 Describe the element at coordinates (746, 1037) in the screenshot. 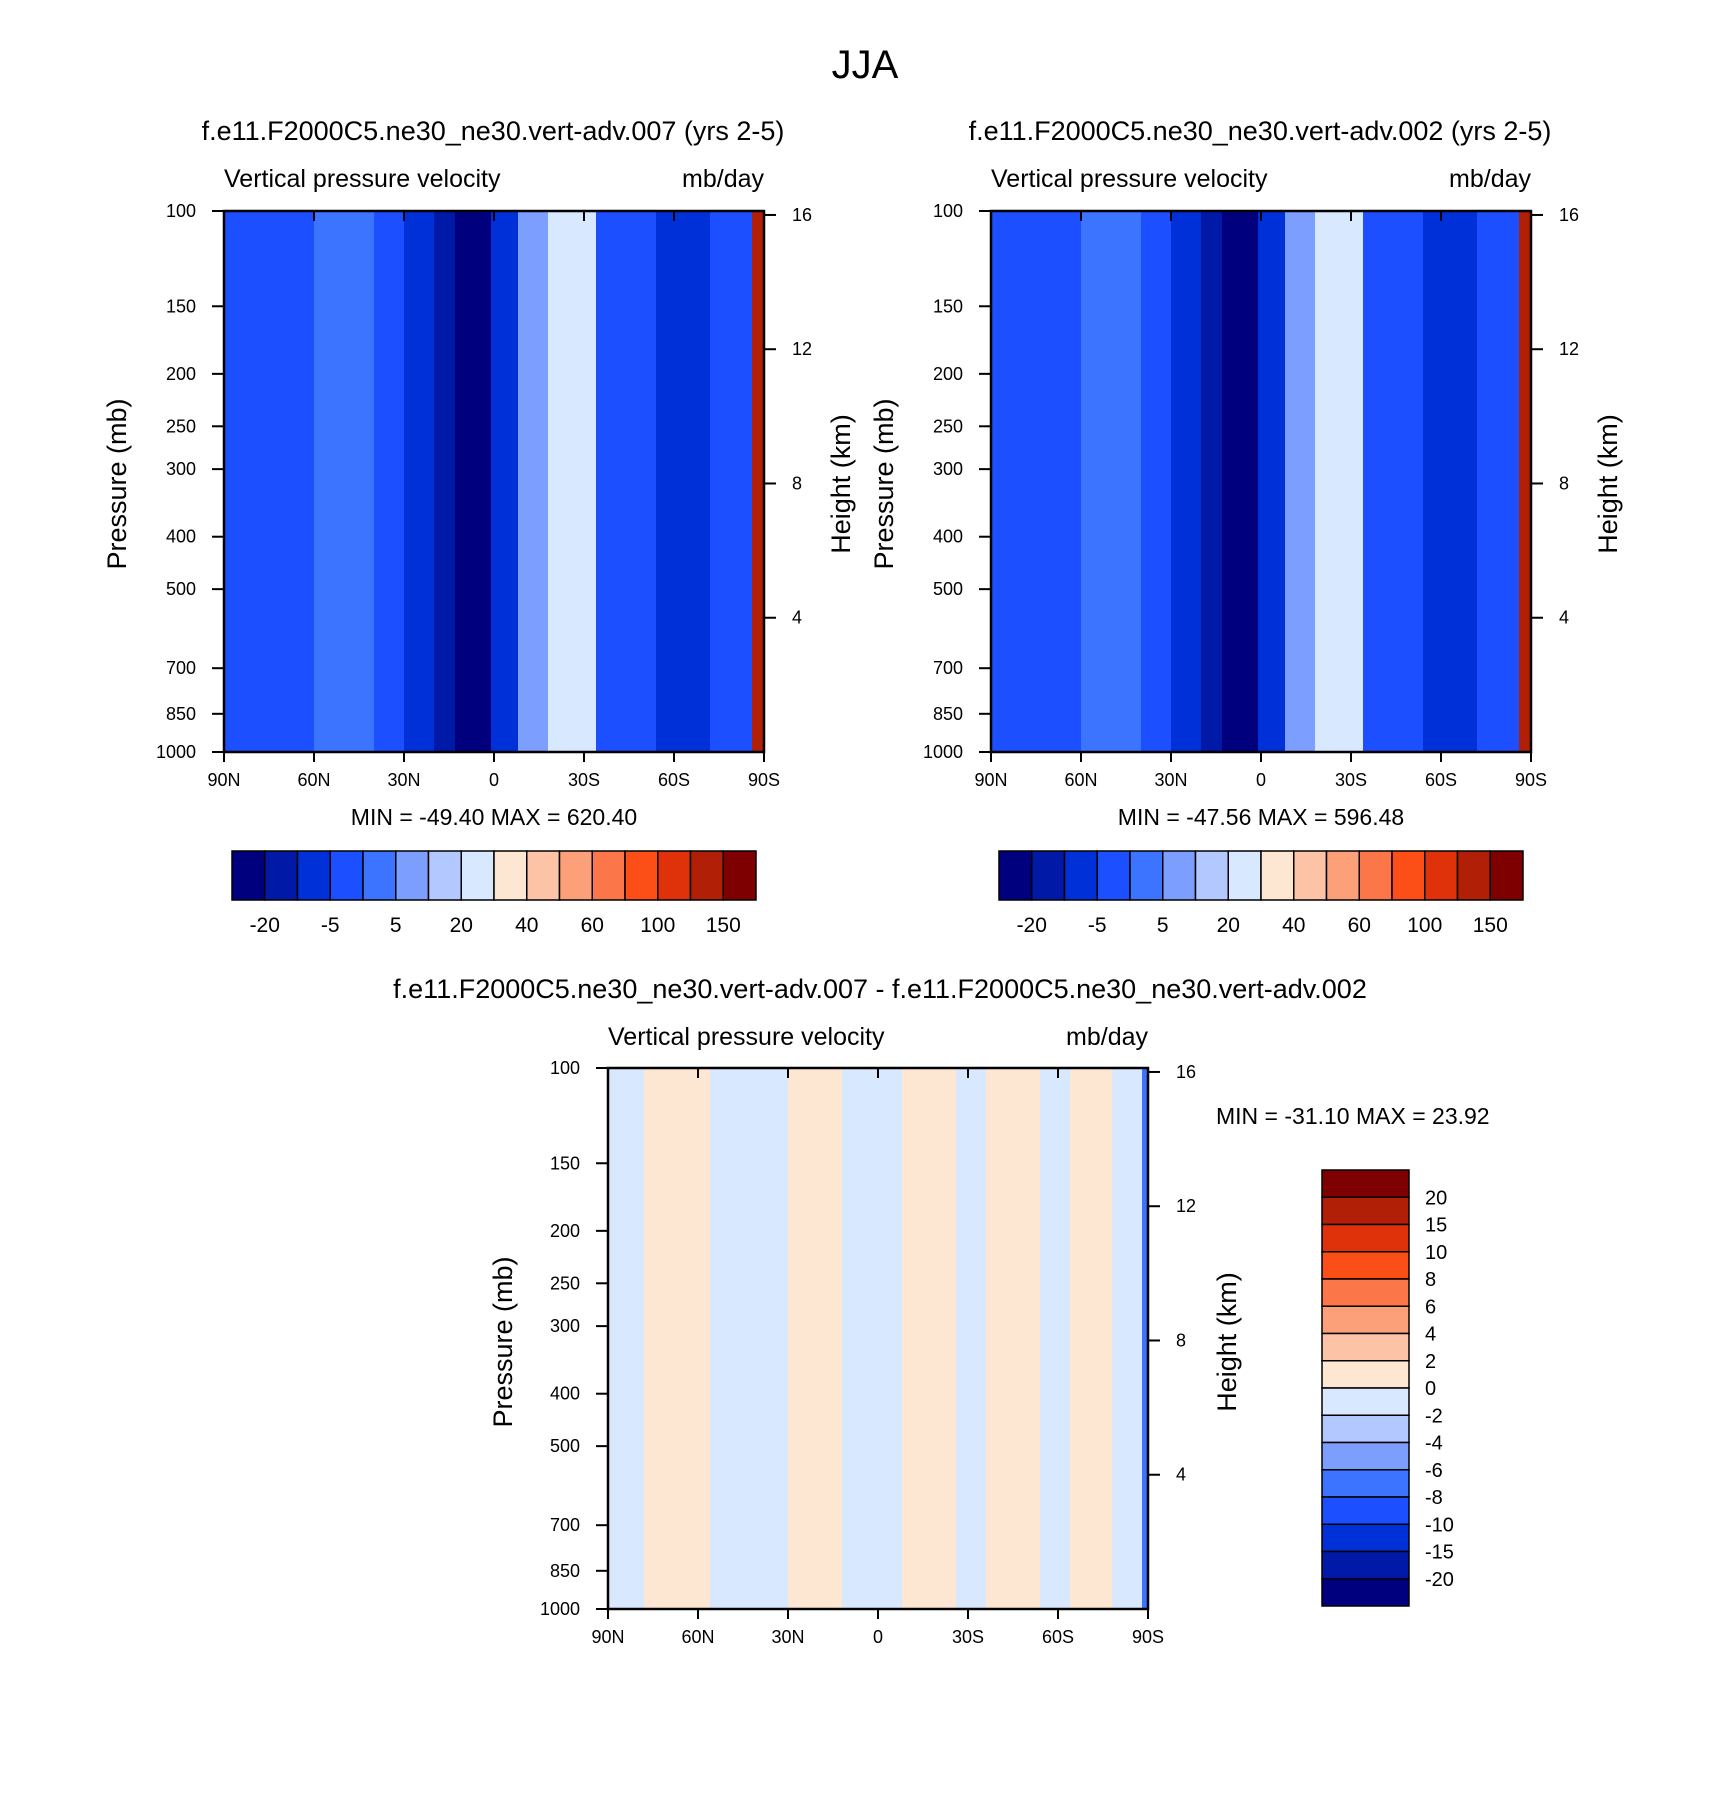

I see `panel-3-left-string: Vertical pressure velocity` at that location.